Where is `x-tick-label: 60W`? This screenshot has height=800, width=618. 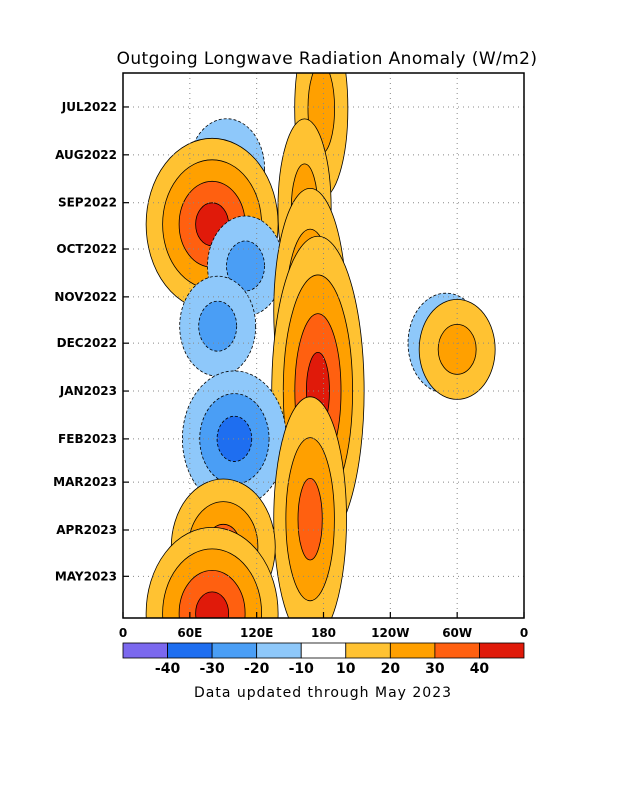 x-tick-label: 60W is located at coordinates (457, 633).